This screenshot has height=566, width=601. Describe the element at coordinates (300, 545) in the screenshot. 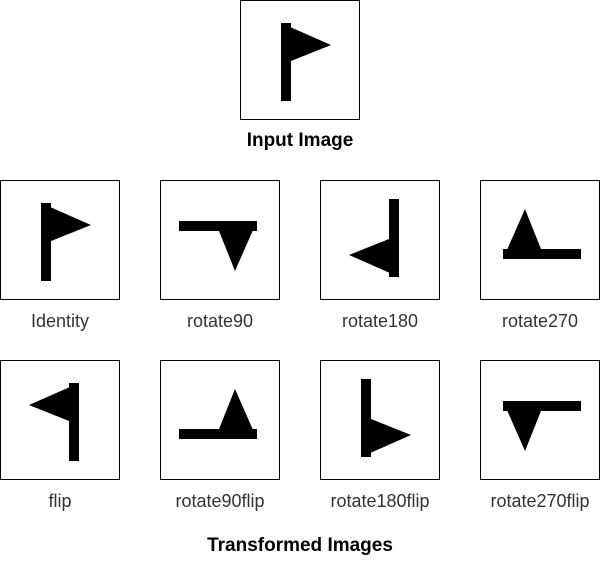

I see `transformed-images-heading: Transformed Images` at that location.